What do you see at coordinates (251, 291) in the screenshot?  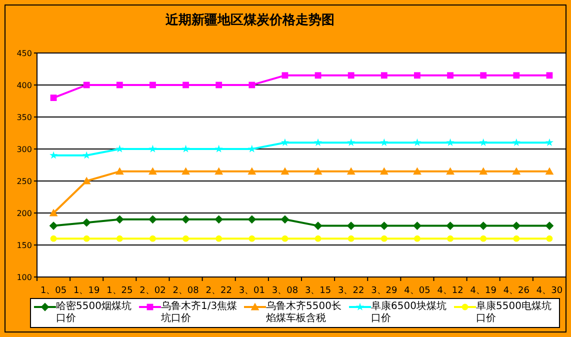 I see `x-tick-label: 3、01` at bounding box center [251, 291].